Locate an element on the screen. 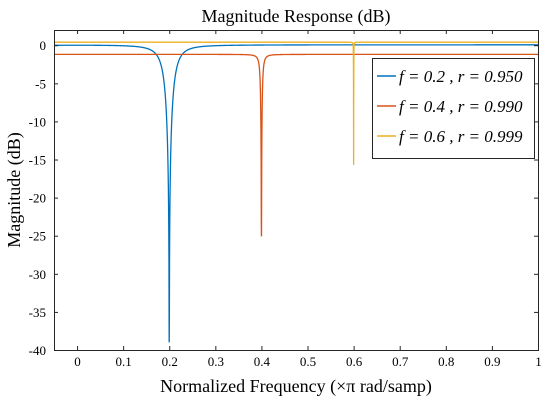 Image resolution: width=550 pixels, height=402 pixels. y-tick-label: 0 is located at coordinates (43, 45).